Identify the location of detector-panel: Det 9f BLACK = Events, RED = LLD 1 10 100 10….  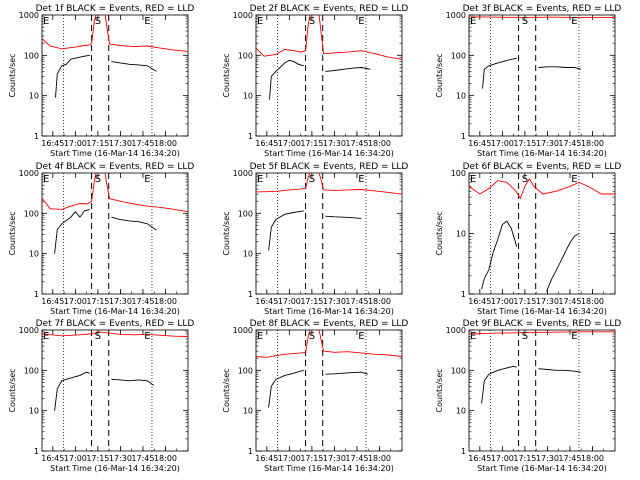
(528, 396).